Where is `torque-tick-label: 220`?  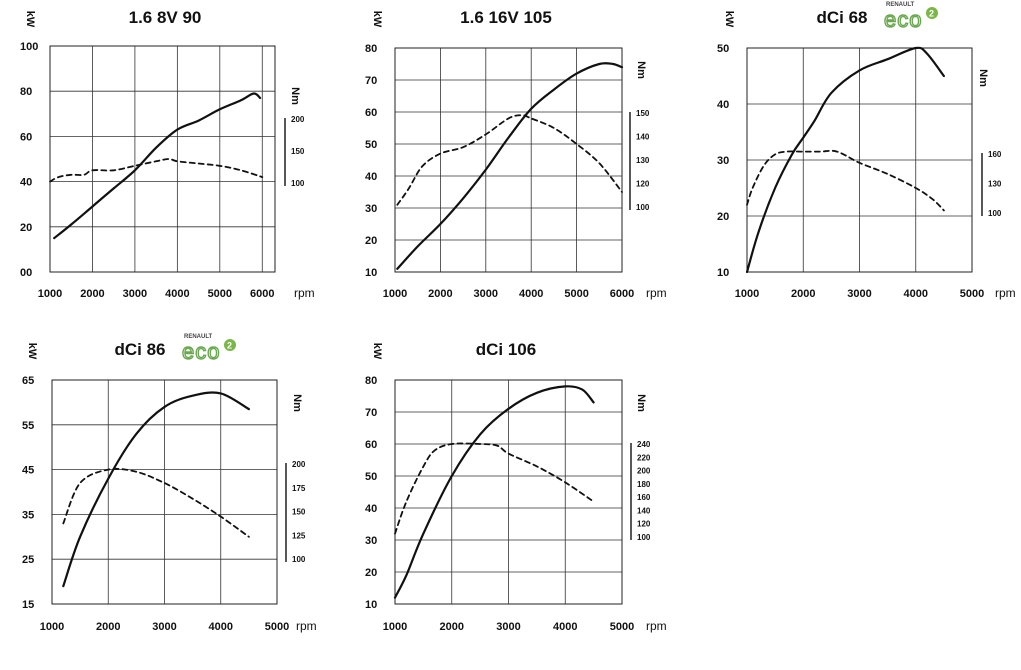
torque-tick-label: 220 is located at coordinates (644, 457).